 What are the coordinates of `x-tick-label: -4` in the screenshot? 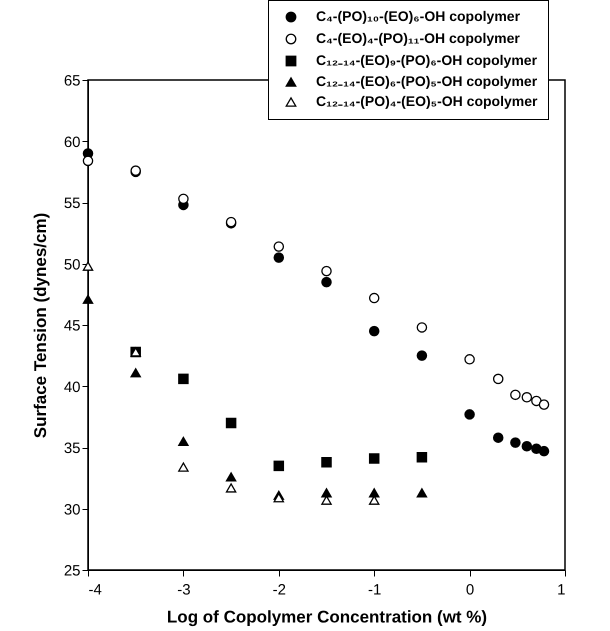 It's located at (95, 590).